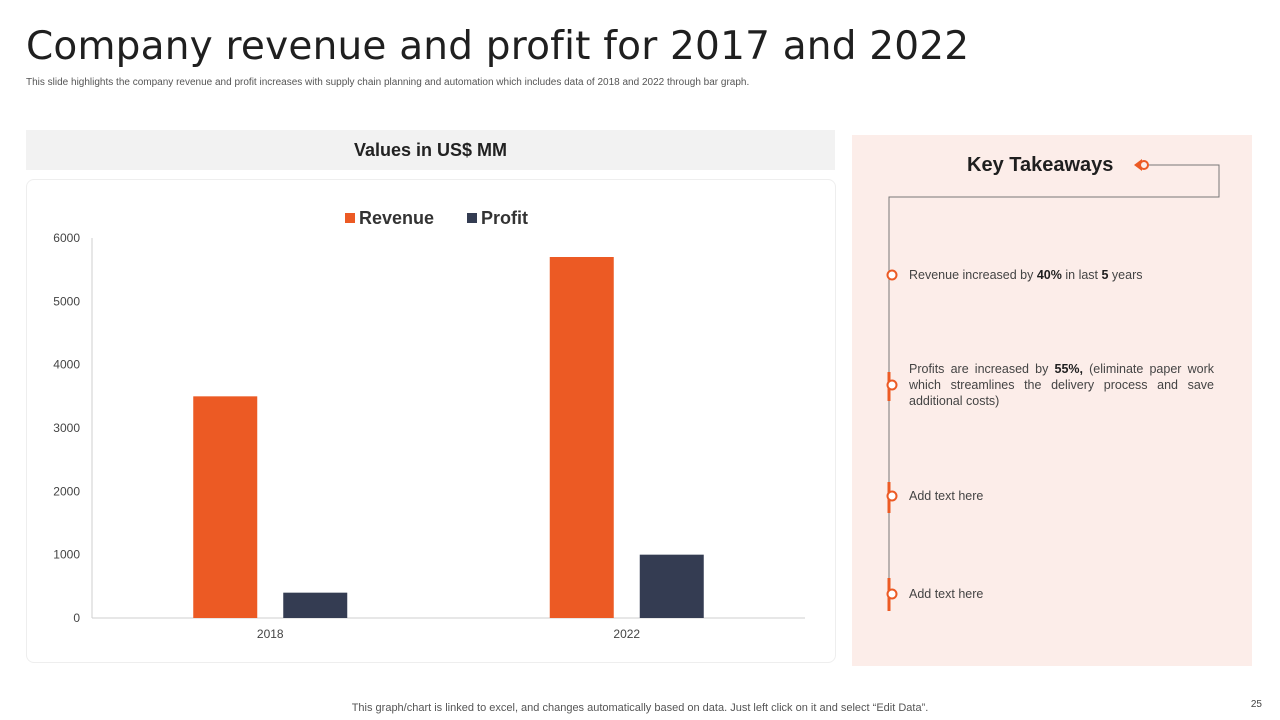 The width and height of the screenshot is (1280, 720). I want to click on takeaway-text: Revenue increased by, so click(973, 275).